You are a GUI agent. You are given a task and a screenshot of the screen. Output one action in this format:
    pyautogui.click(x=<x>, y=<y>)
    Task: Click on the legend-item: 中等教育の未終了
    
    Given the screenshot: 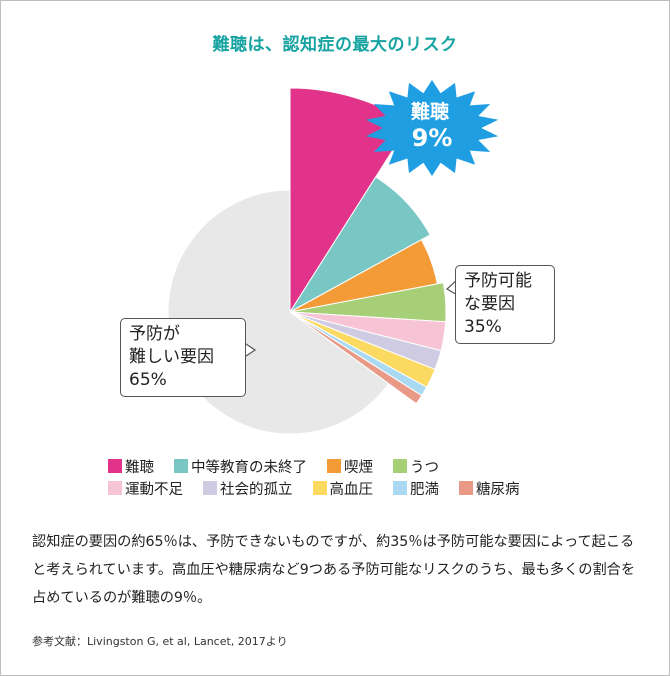 What is the action you would take?
    pyautogui.click(x=240, y=466)
    